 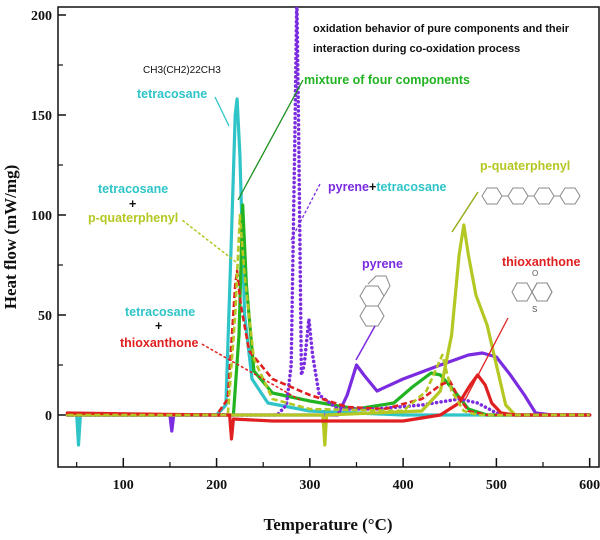 I want to click on series-thioxanthone, so click(x=328, y=407).